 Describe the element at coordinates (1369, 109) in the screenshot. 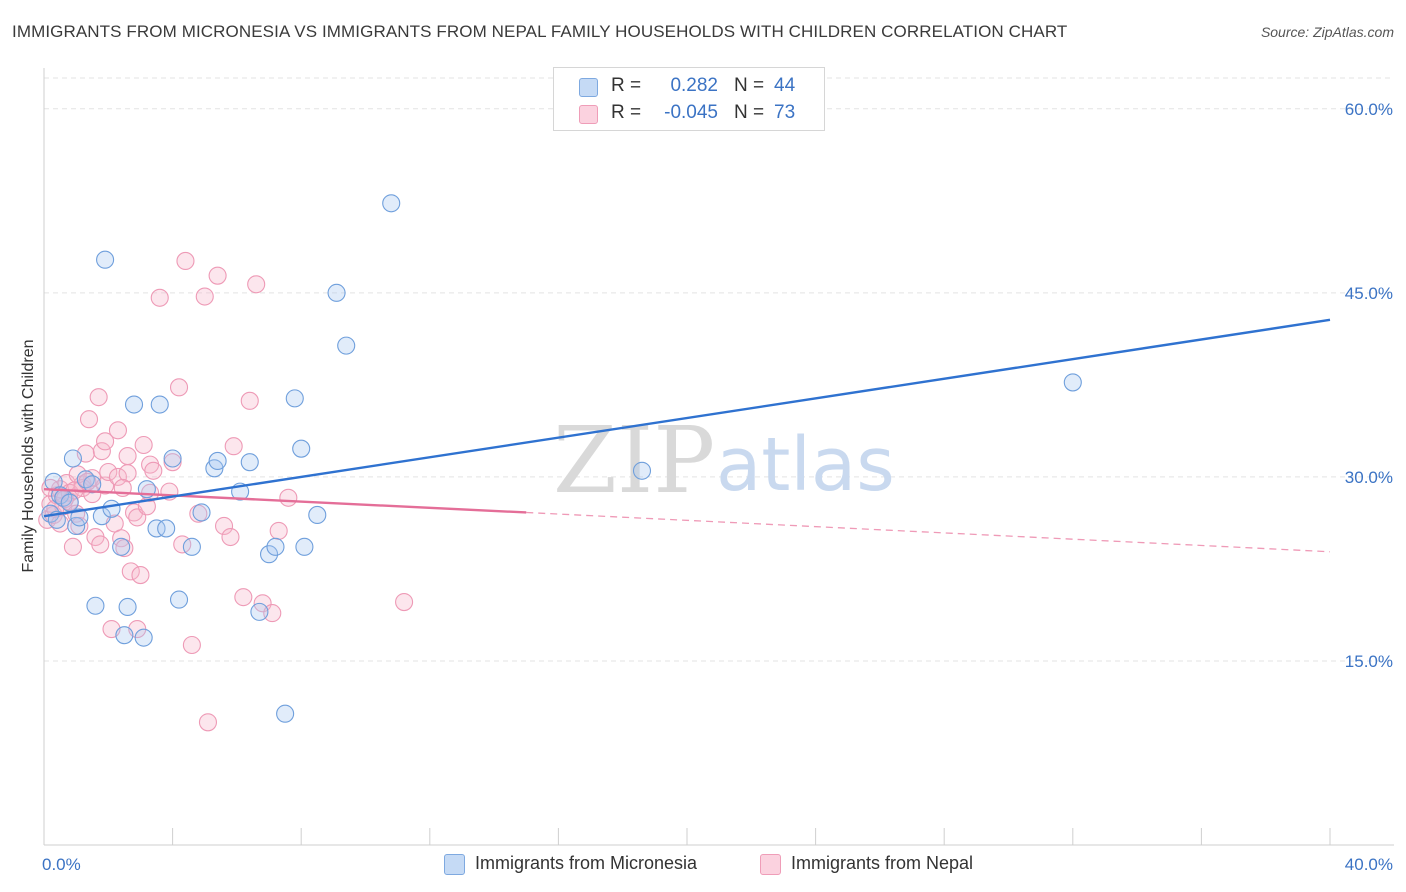

I see `y-tick-label: 60.0%` at that location.